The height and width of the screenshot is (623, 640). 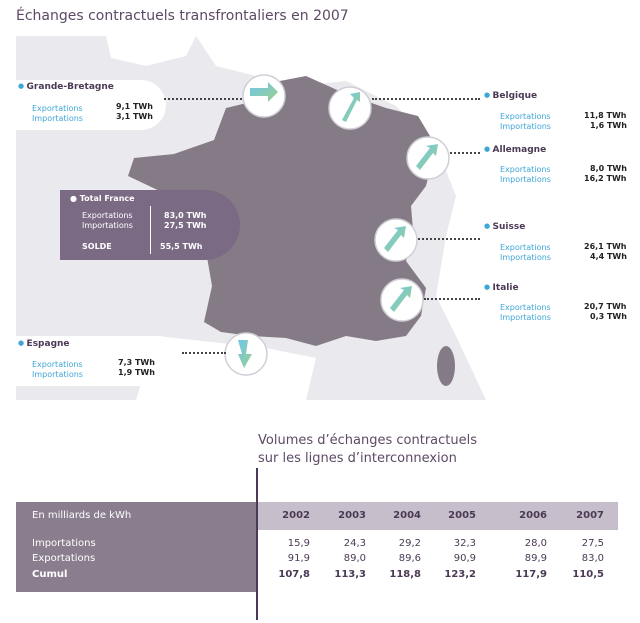 I want to click on exports-value-grande-bretagne: 9,1 TWh, so click(x=134, y=106).